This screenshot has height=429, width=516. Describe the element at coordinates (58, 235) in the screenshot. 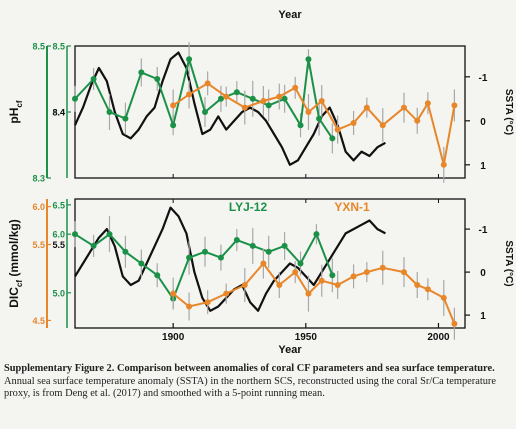

I see `left-inner-tick-label: 6.0` at that location.